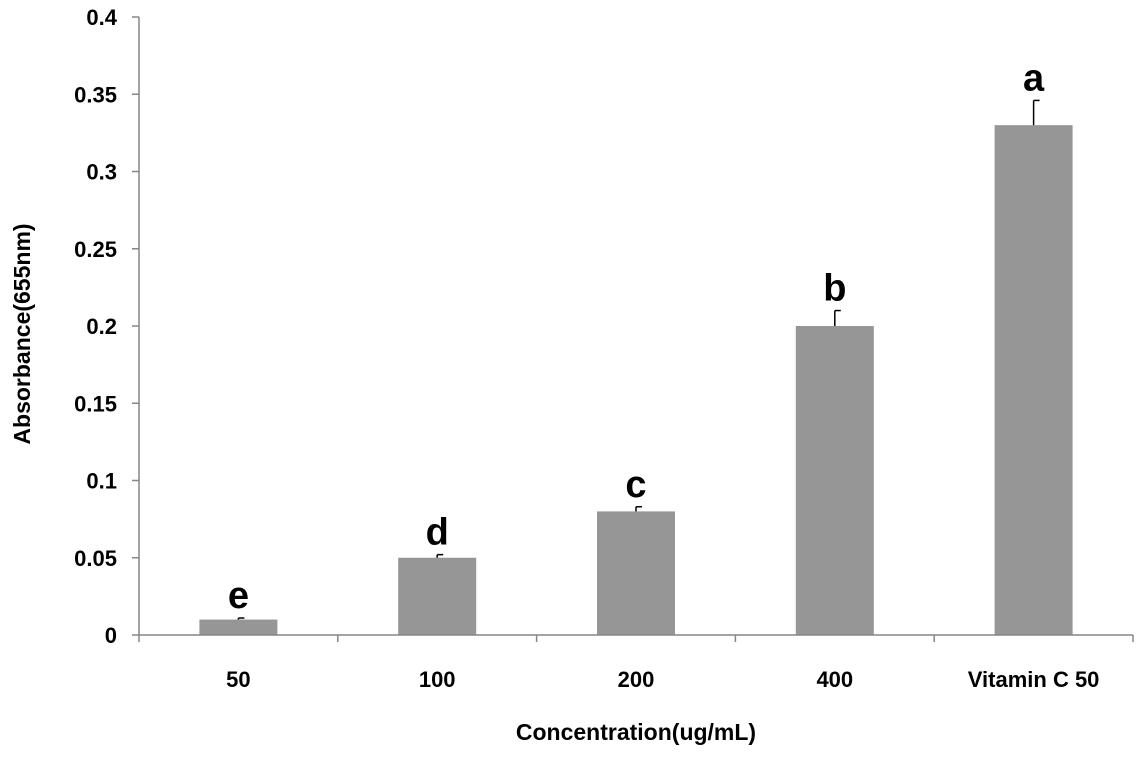  What do you see at coordinates (101, 17) in the screenshot?
I see `y-tick-label: 0.4` at bounding box center [101, 17].